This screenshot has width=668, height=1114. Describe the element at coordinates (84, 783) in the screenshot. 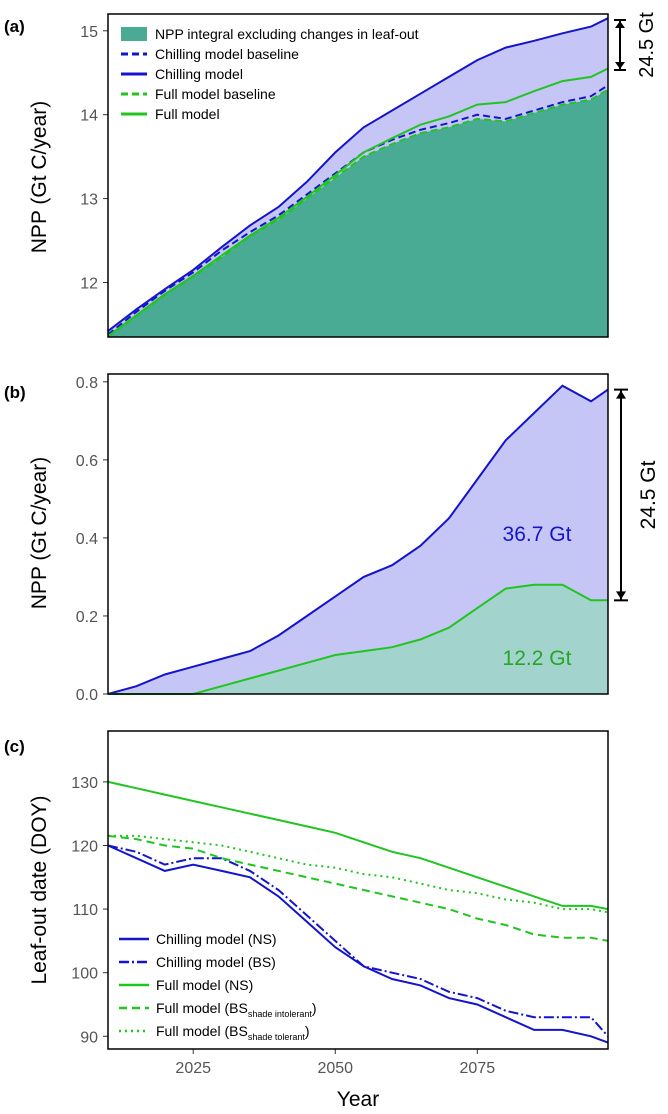

I see `y-tick-label: 130` at that location.